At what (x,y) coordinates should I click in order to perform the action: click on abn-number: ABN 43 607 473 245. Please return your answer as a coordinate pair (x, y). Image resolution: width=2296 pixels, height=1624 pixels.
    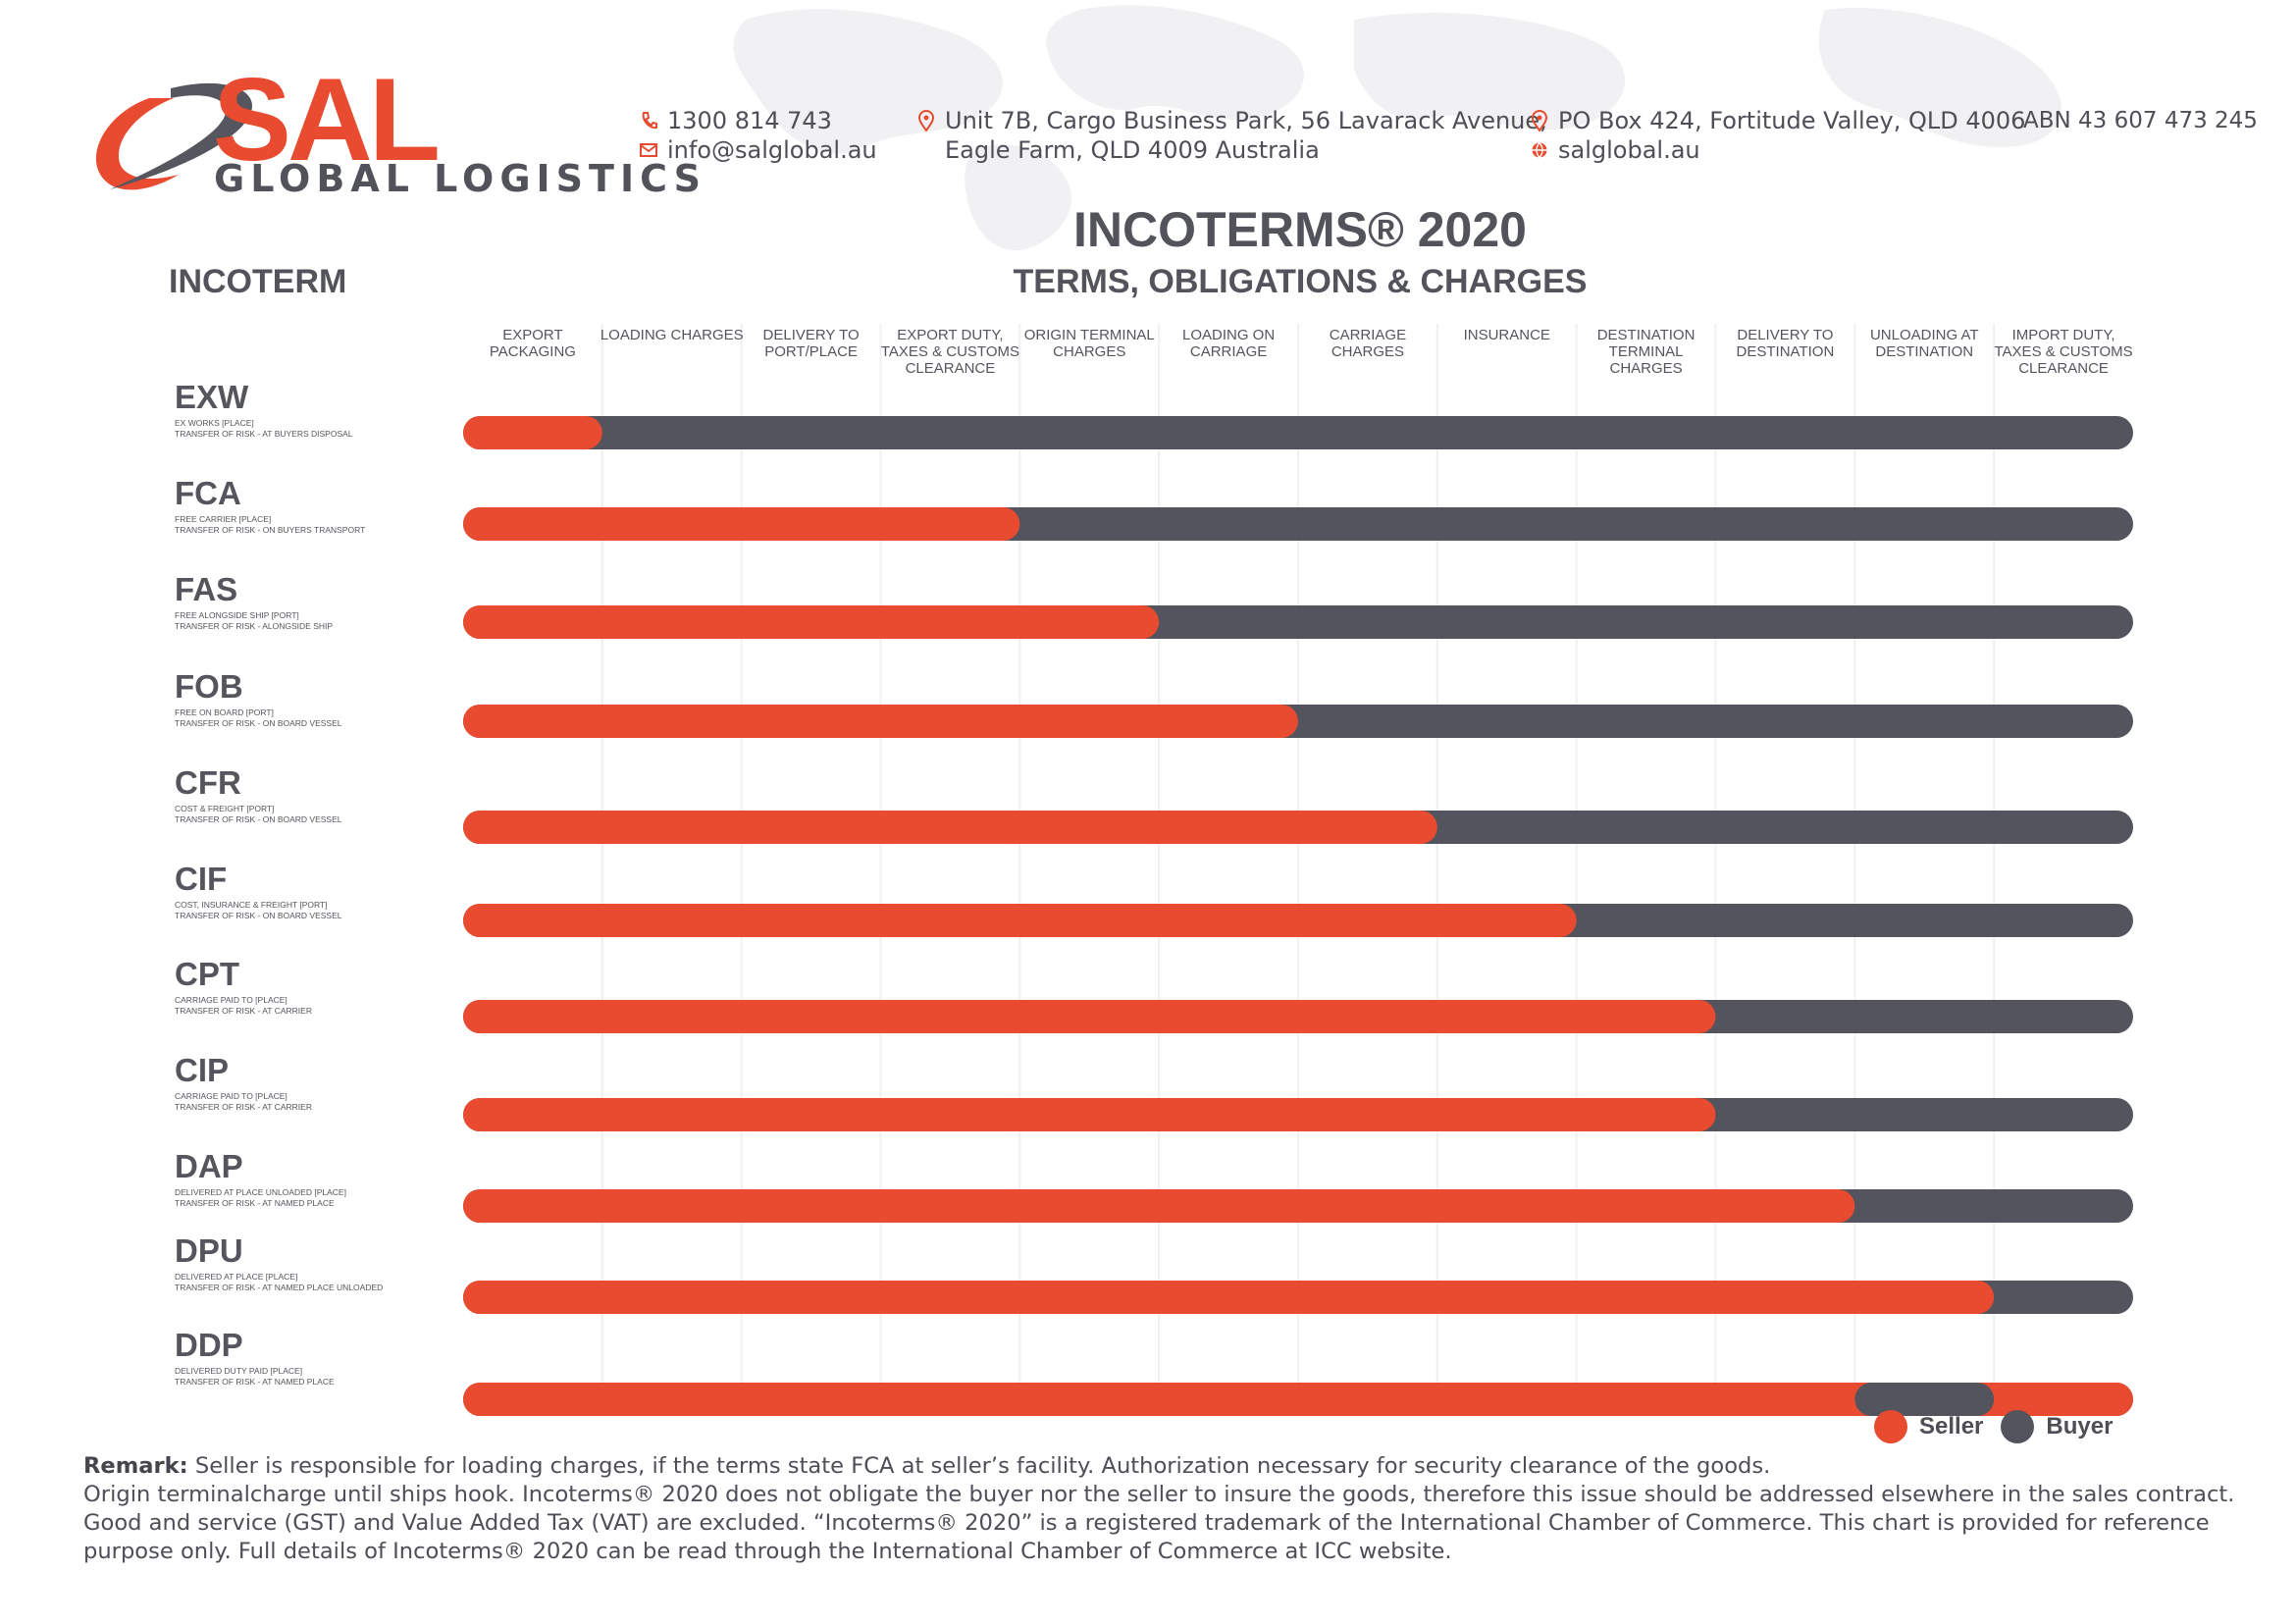
    Looking at the image, I should click on (2140, 120).